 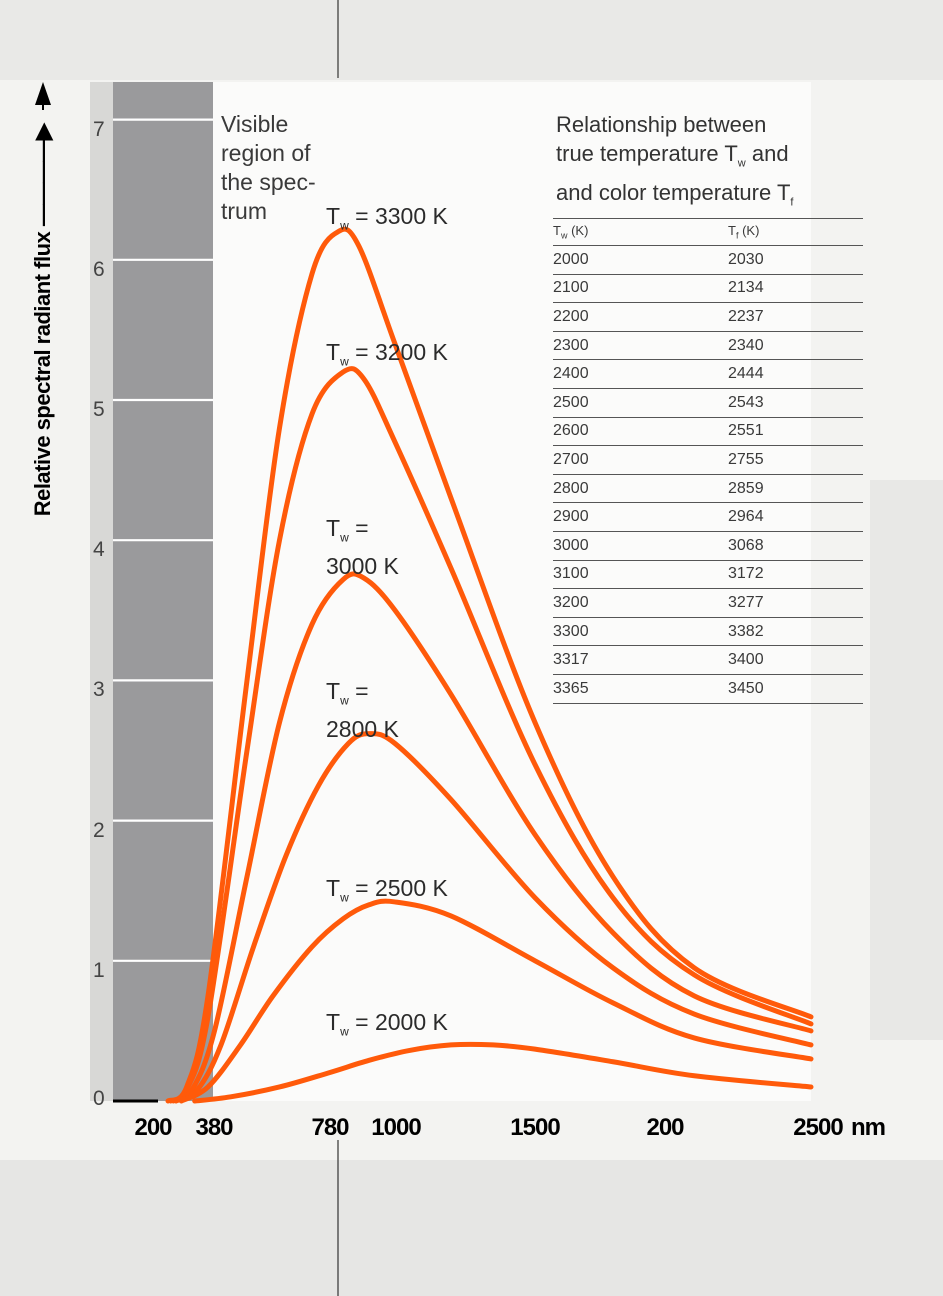 I want to click on cell-tw: 3200, so click(x=640, y=603).